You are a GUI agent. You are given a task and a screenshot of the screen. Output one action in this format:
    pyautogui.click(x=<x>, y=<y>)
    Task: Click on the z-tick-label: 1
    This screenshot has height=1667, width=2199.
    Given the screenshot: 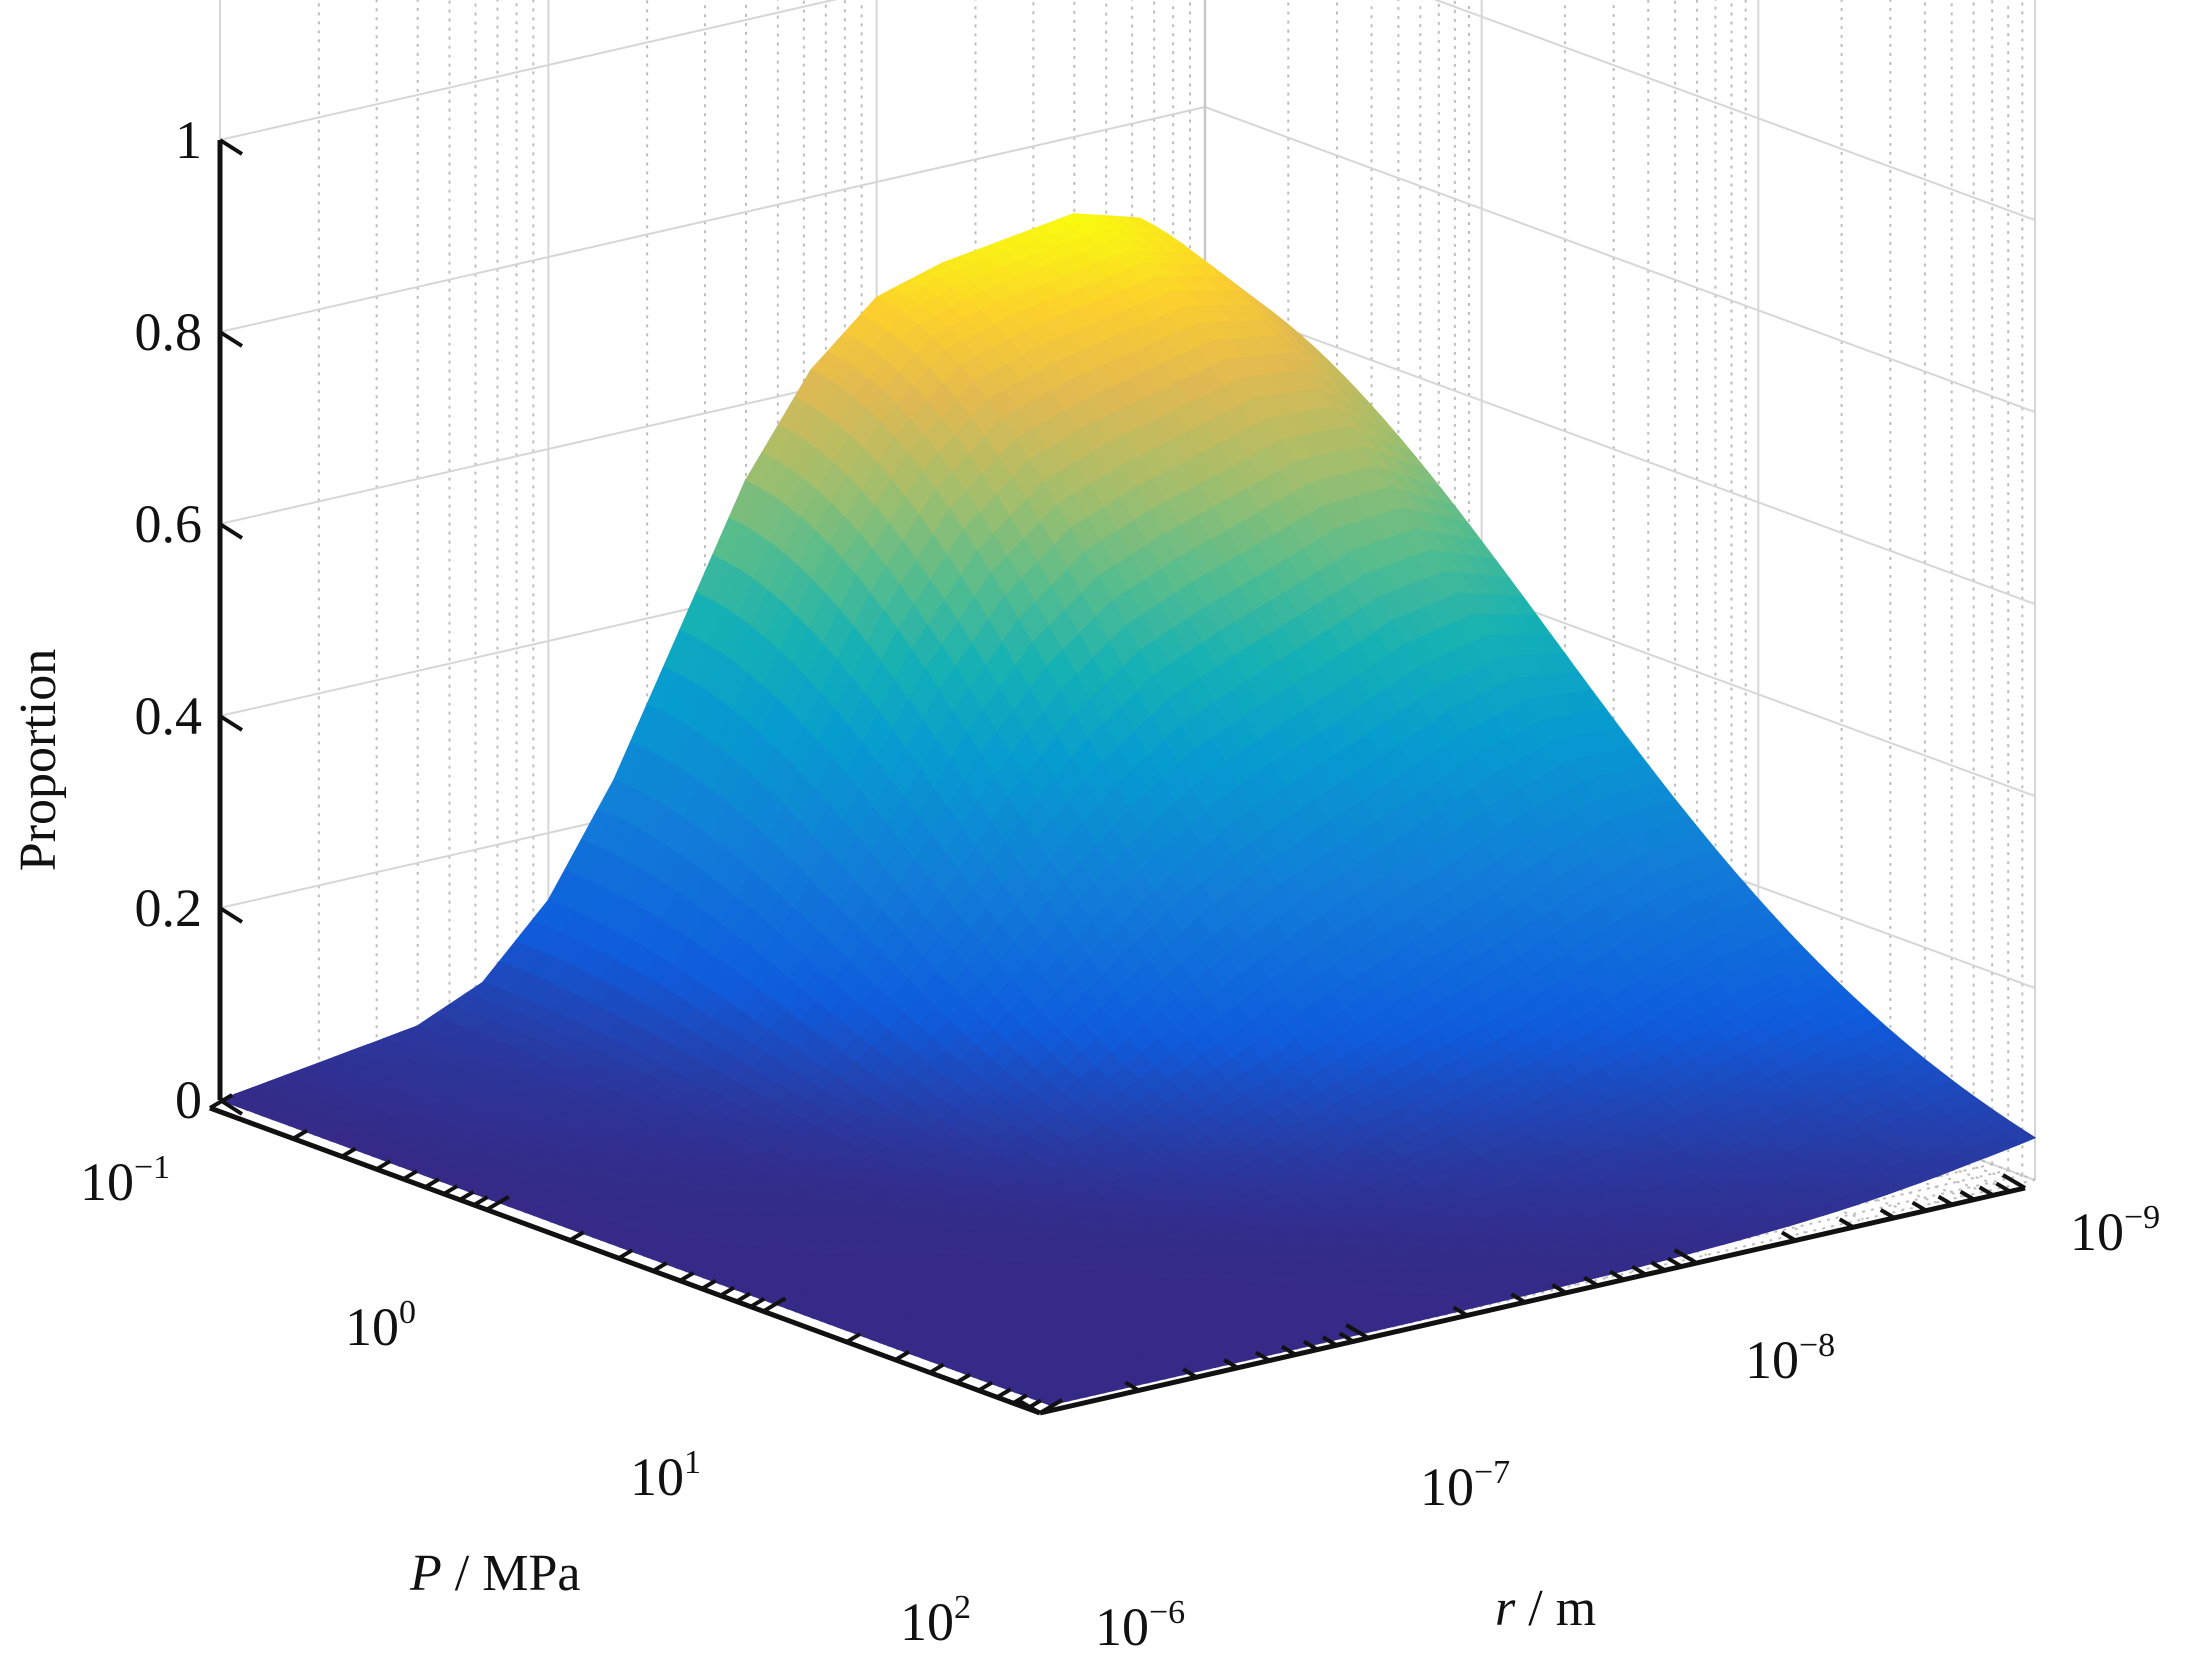 What is the action you would take?
    pyautogui.click(x=188, y=140)
    